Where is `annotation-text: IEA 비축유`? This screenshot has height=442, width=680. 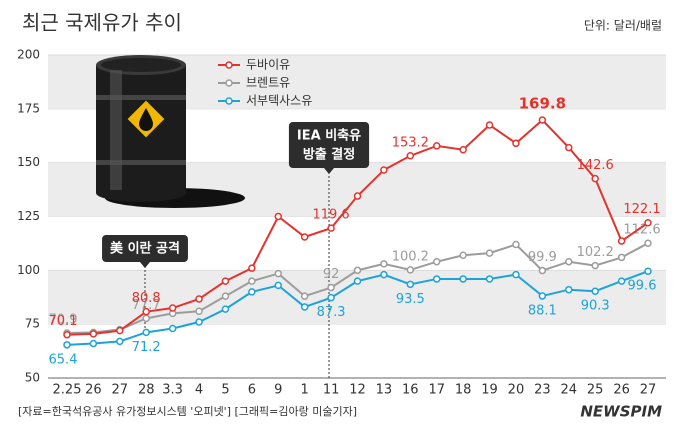 annotation-text: IEA 비축유 is located at coordinates (329, 136).